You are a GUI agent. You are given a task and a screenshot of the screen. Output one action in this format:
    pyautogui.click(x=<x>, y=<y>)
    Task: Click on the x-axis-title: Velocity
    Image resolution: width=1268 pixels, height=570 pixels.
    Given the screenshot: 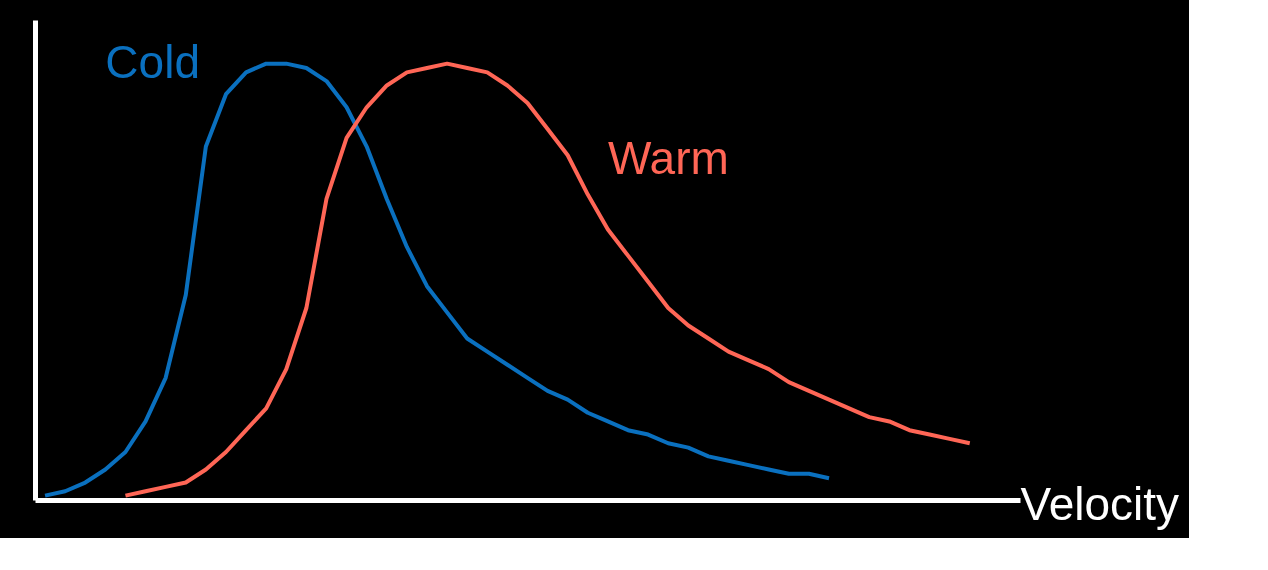 What is the action you would take?
    pyautogui.click(x=1100, y=503)
    